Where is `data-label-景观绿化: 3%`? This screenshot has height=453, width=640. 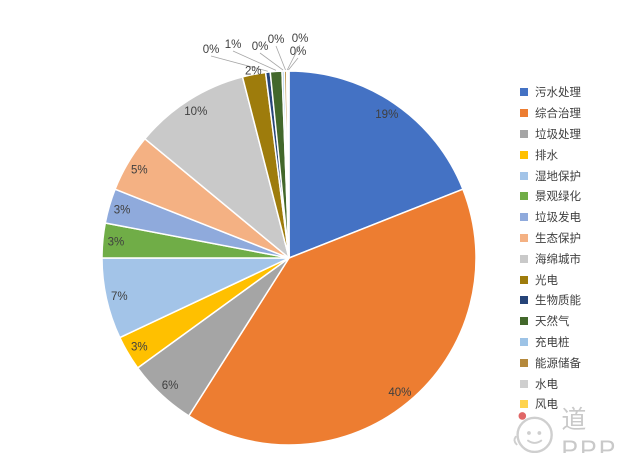 data-label-景观绿化: 3% is located at coordinates (116, 243).